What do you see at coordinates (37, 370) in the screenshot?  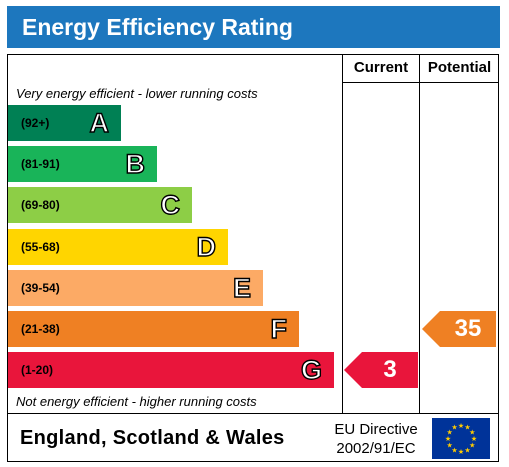 I see `band-range-label: (1-20)` at bounding box center [37, 370].